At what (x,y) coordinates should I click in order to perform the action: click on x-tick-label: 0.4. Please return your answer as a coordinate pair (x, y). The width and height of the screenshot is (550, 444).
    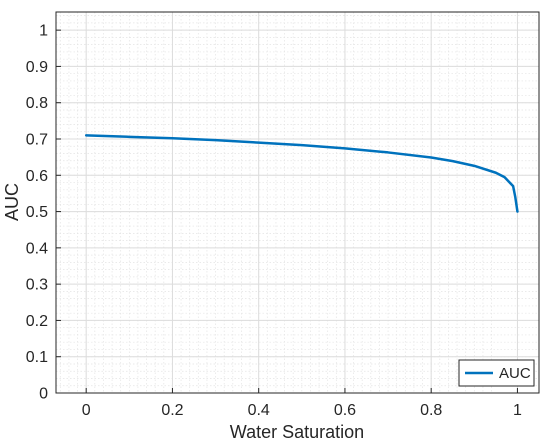
    Looking at the image, I should click on (259, 410).